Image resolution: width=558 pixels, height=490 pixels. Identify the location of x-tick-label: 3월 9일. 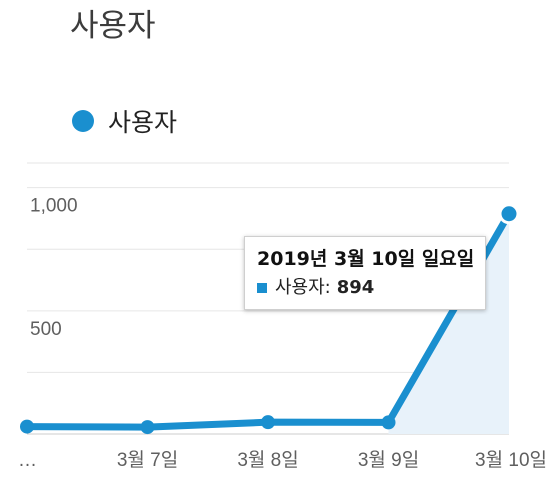
(388, 460).